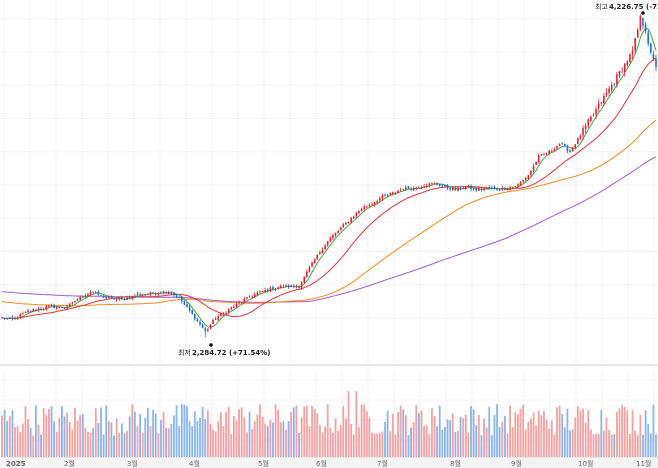  What do you see at coordinates (321, 463) in the screenshot?
I see `month-tick-label: 6월` at bounding box center [321, 463].